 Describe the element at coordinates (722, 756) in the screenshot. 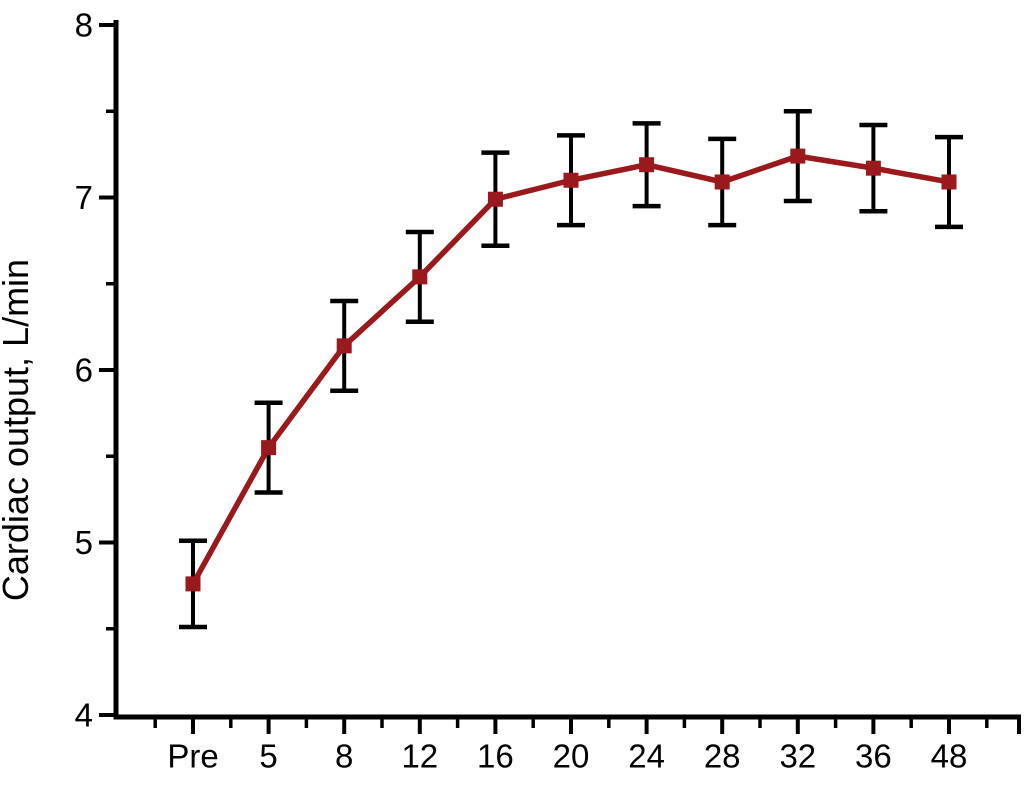

I see `x-tick-label: 28` at that location.